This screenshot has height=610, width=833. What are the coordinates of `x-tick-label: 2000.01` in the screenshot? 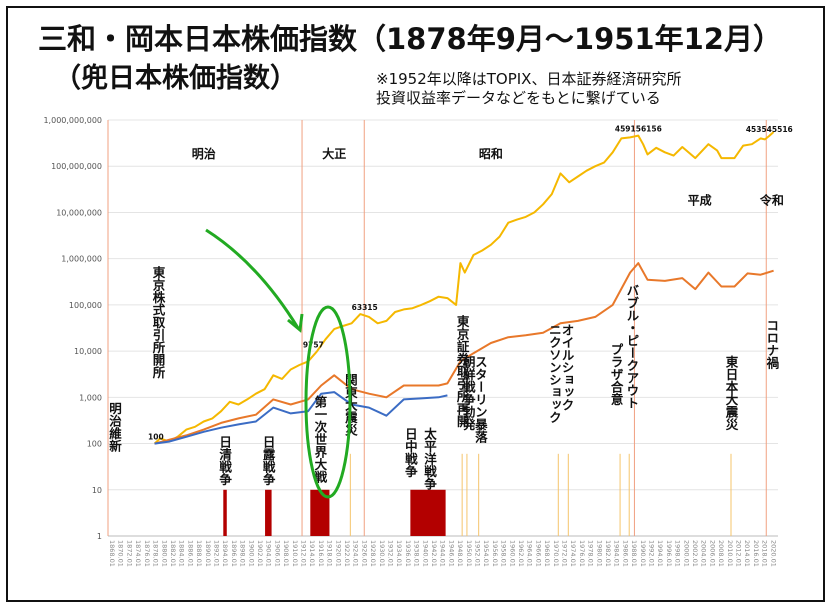 It's located at (686, 553).